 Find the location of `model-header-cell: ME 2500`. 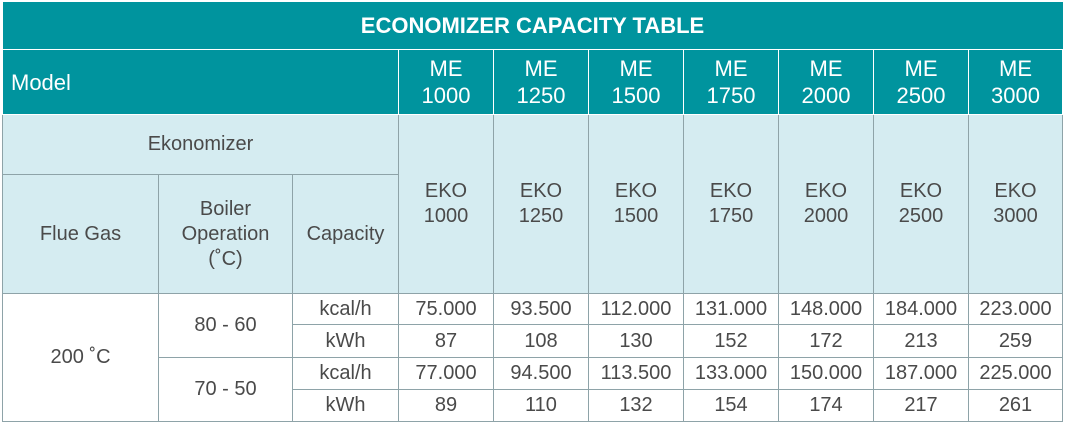

model-header-cell: ME 2500 is located at coordinates (921, 82).